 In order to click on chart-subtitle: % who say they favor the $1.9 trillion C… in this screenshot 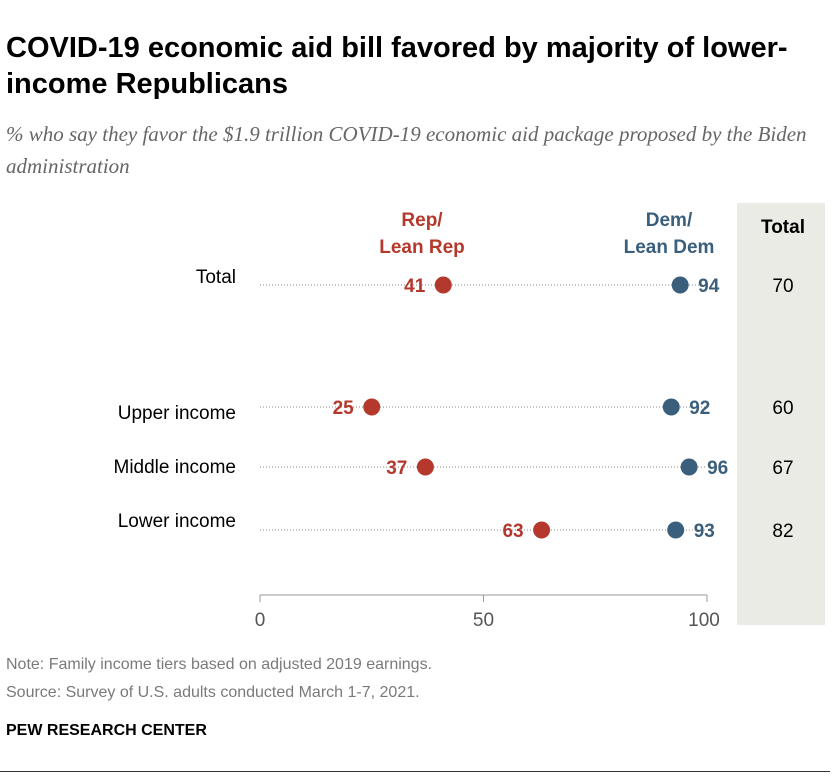, I will do `click(406, 150)`.